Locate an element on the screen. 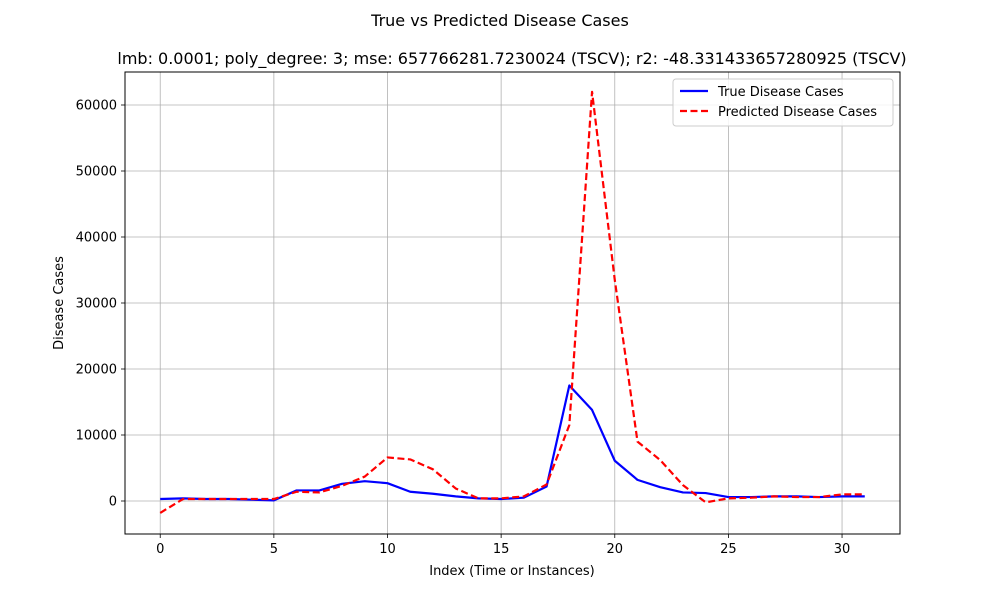  y-tick-label: 60000 is located at coordinates (96, 106).